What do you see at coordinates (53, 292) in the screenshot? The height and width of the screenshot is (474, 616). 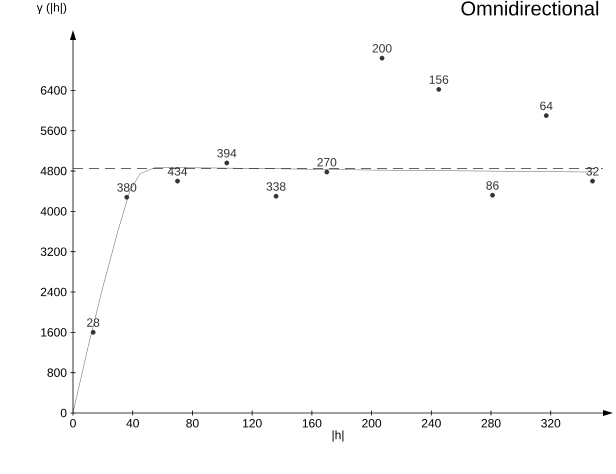 I see `y-tick-label: 2400` at bounding box center [53, 292].